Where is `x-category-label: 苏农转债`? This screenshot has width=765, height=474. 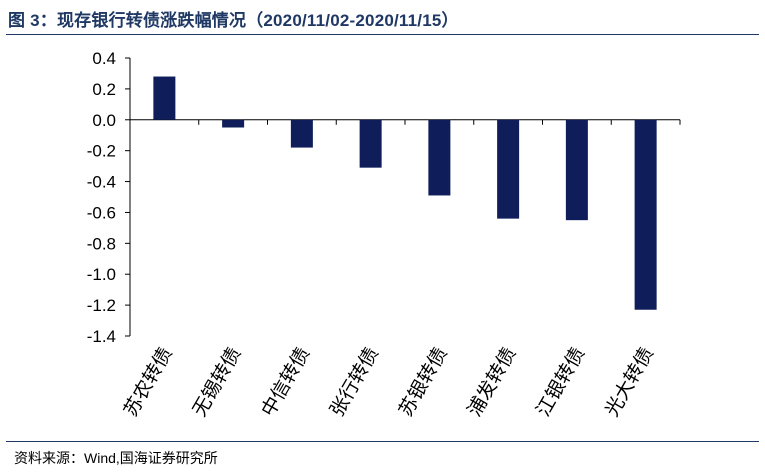 x-category-label: 苏农转债 is located at coordinates (148, 382).